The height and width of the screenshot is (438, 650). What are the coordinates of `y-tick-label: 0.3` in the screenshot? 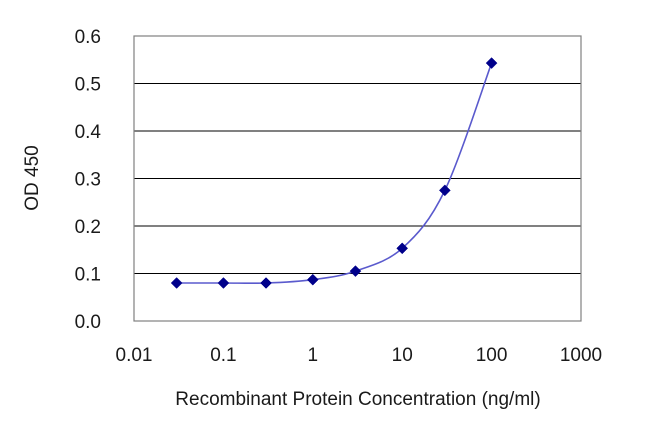 It's located at (88, 180).